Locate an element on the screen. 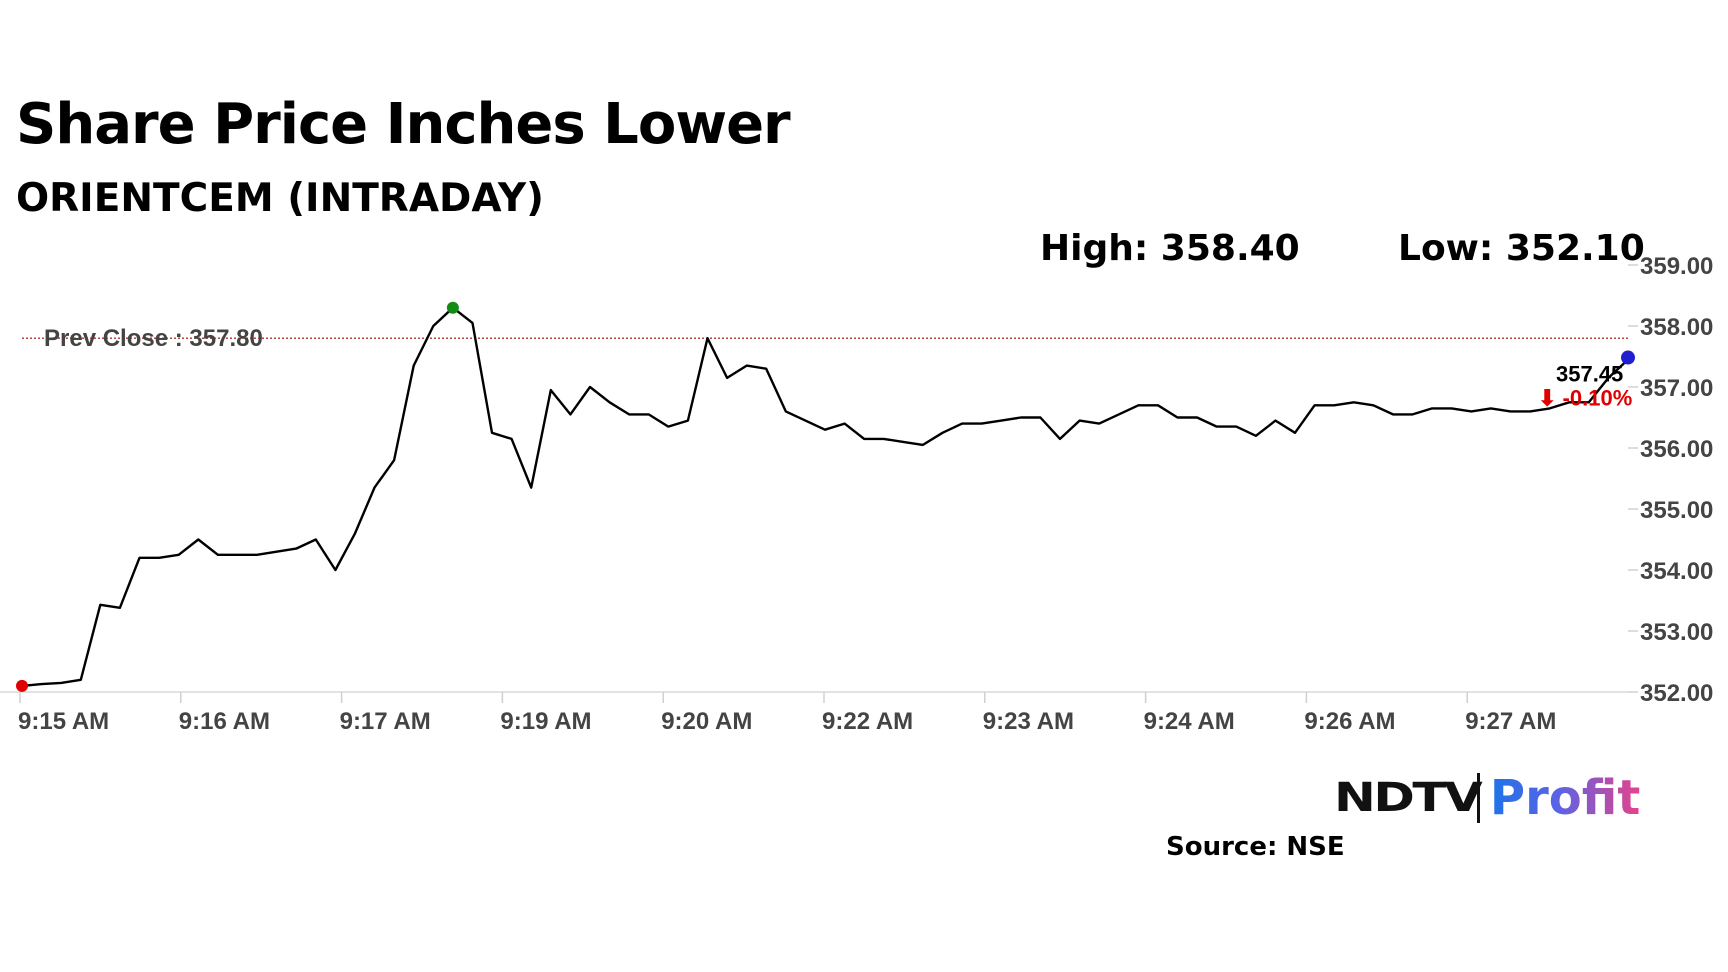 This screenshot has height=972, width=1728. x-tick-label: 9:17 AM is located at coordinates (385, 721).